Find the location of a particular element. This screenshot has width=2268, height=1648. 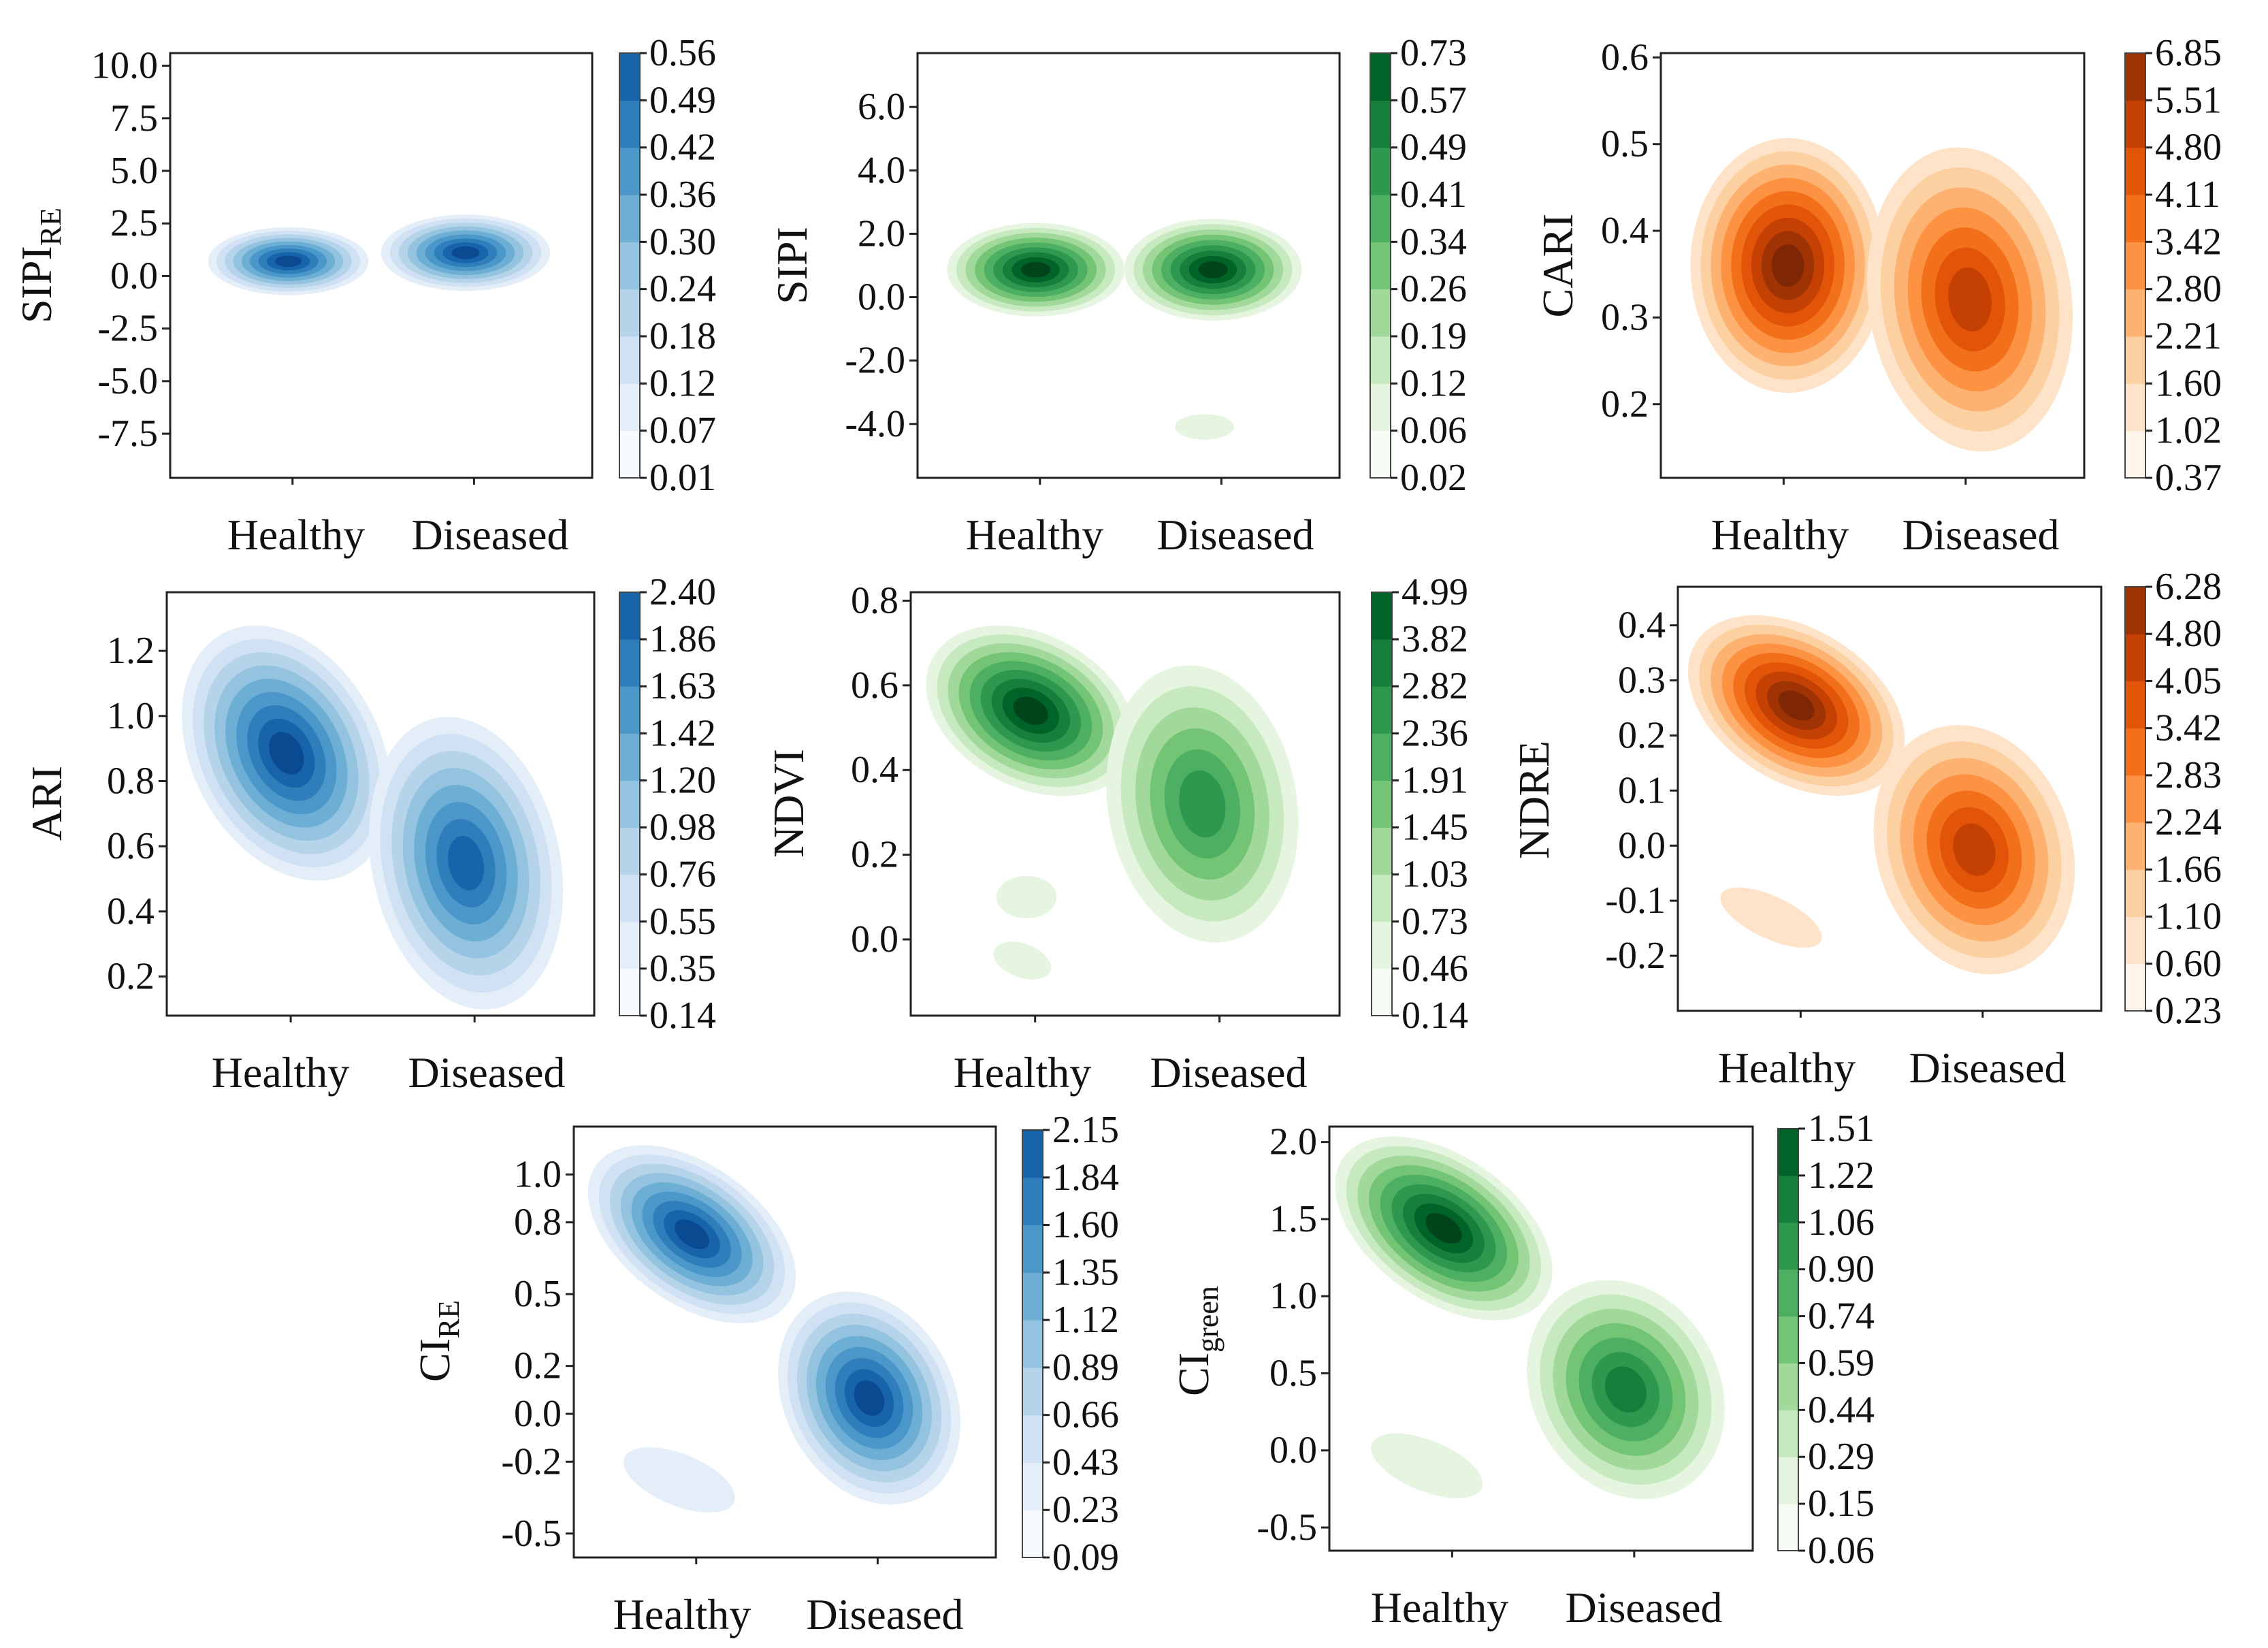

colorbar-label: 1.10 is located at coordinates (2188, 917).